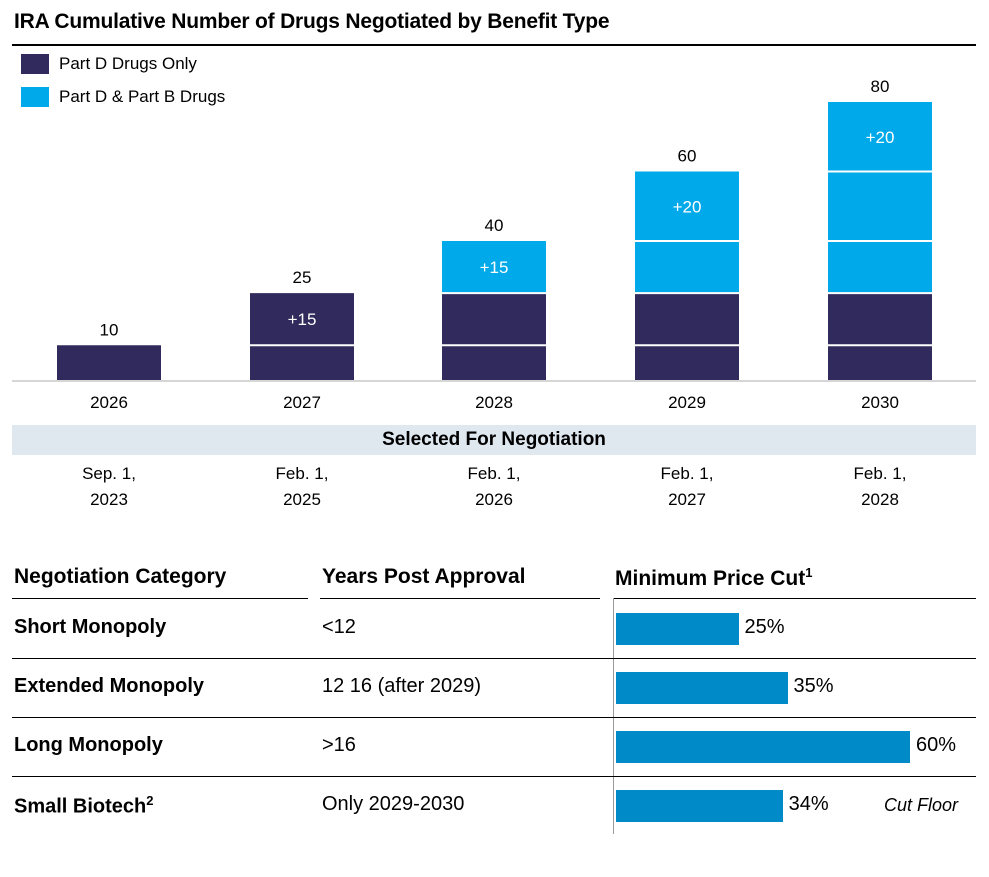 The image size is (989, 877). Describe the element at coordinates (494, 402) in the screenshot. I see `x-tick-label-2028: 2028` at that location.